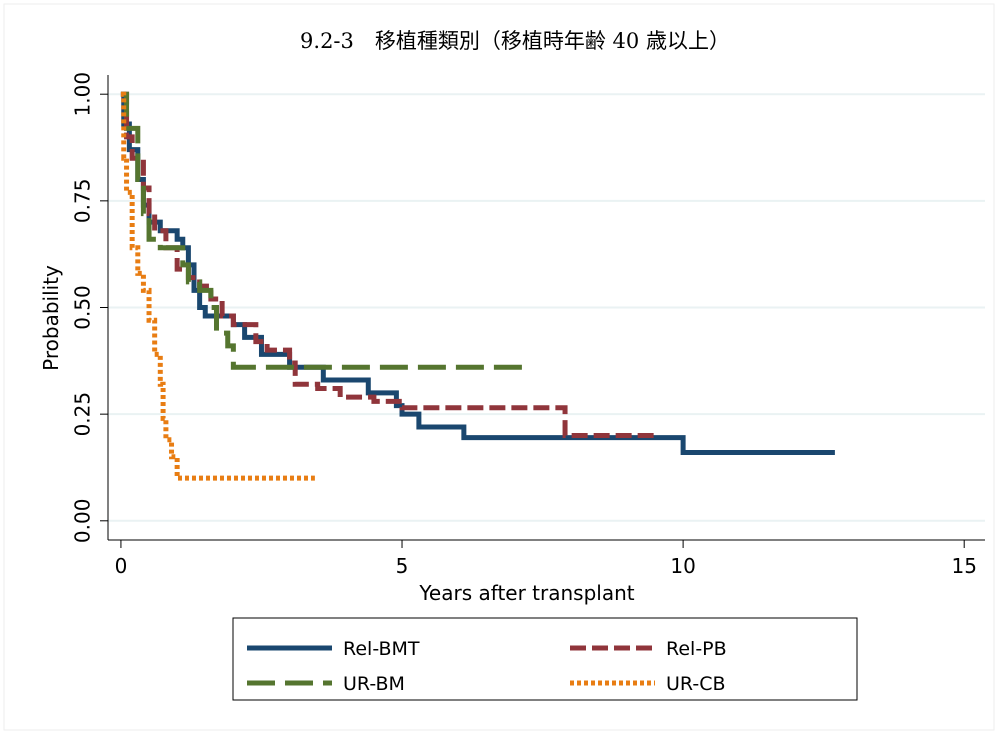  What do you see at coordinates (83, 201) in the screenshot?
I see `y-tick-label: 0.75` at bounding box center [83, 201].